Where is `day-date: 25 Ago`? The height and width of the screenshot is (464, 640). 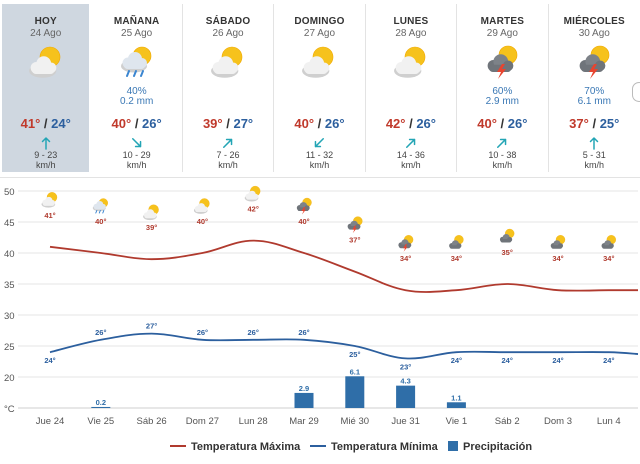
day-date: 25 Ago is located at coordinates (137, 33).